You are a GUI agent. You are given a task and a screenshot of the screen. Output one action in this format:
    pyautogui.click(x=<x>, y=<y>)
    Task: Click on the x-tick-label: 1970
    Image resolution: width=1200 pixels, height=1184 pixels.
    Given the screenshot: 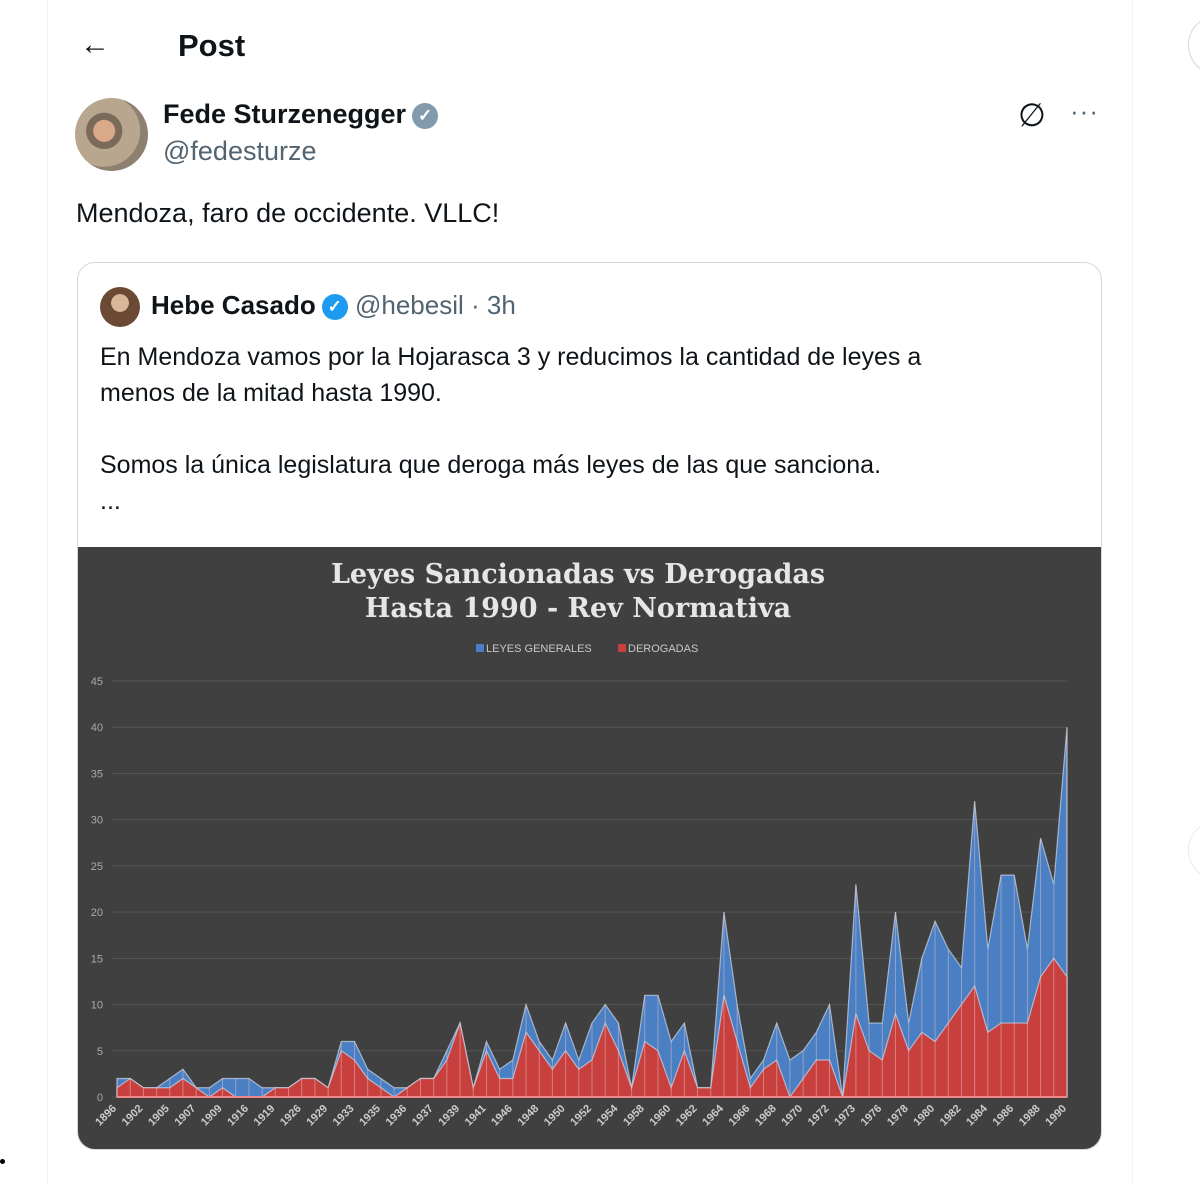 What is the action you would take?
    pyautogui.click(x=792, y=1116)
    